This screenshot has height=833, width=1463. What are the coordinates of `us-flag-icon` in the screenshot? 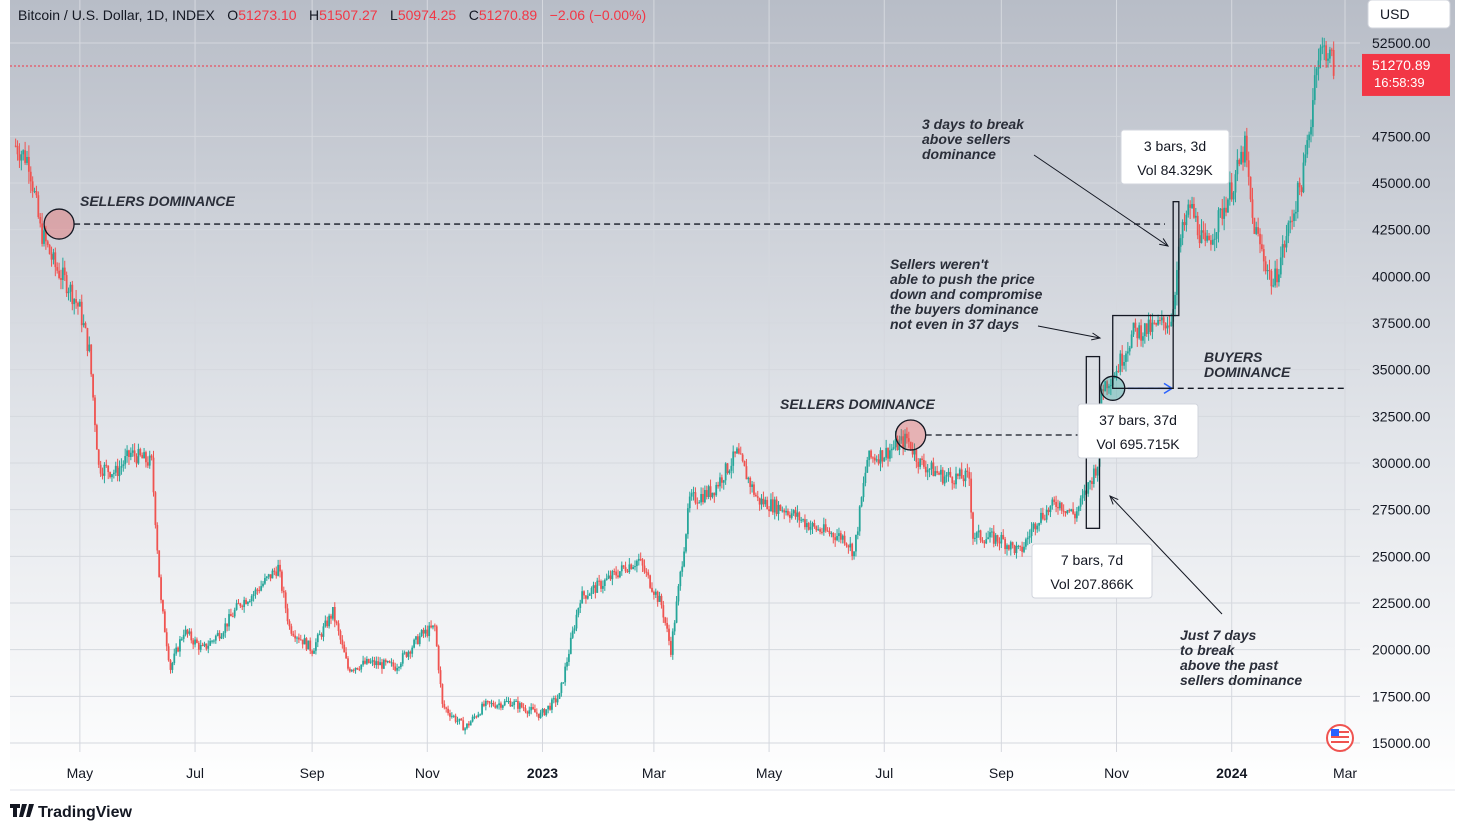 It's located at (1340, 738).